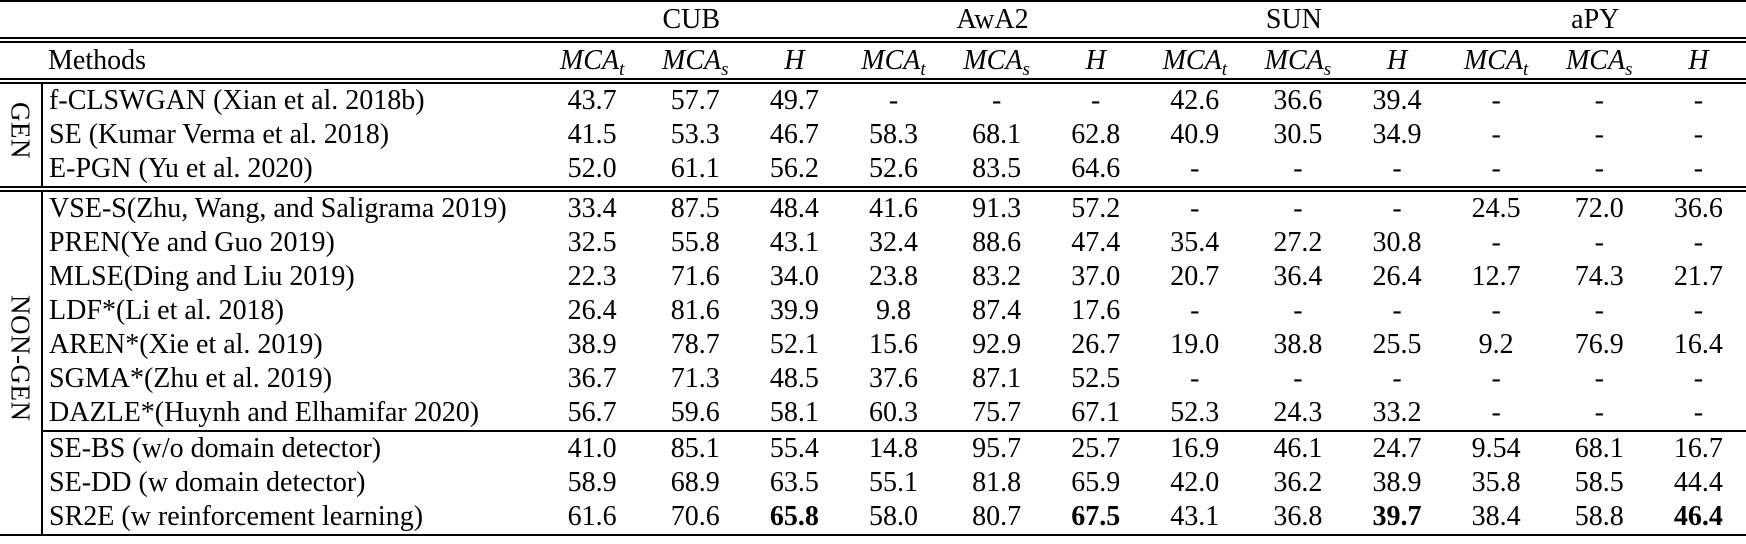  I want to click on value-cell: 26.4, so click(1397, 276).